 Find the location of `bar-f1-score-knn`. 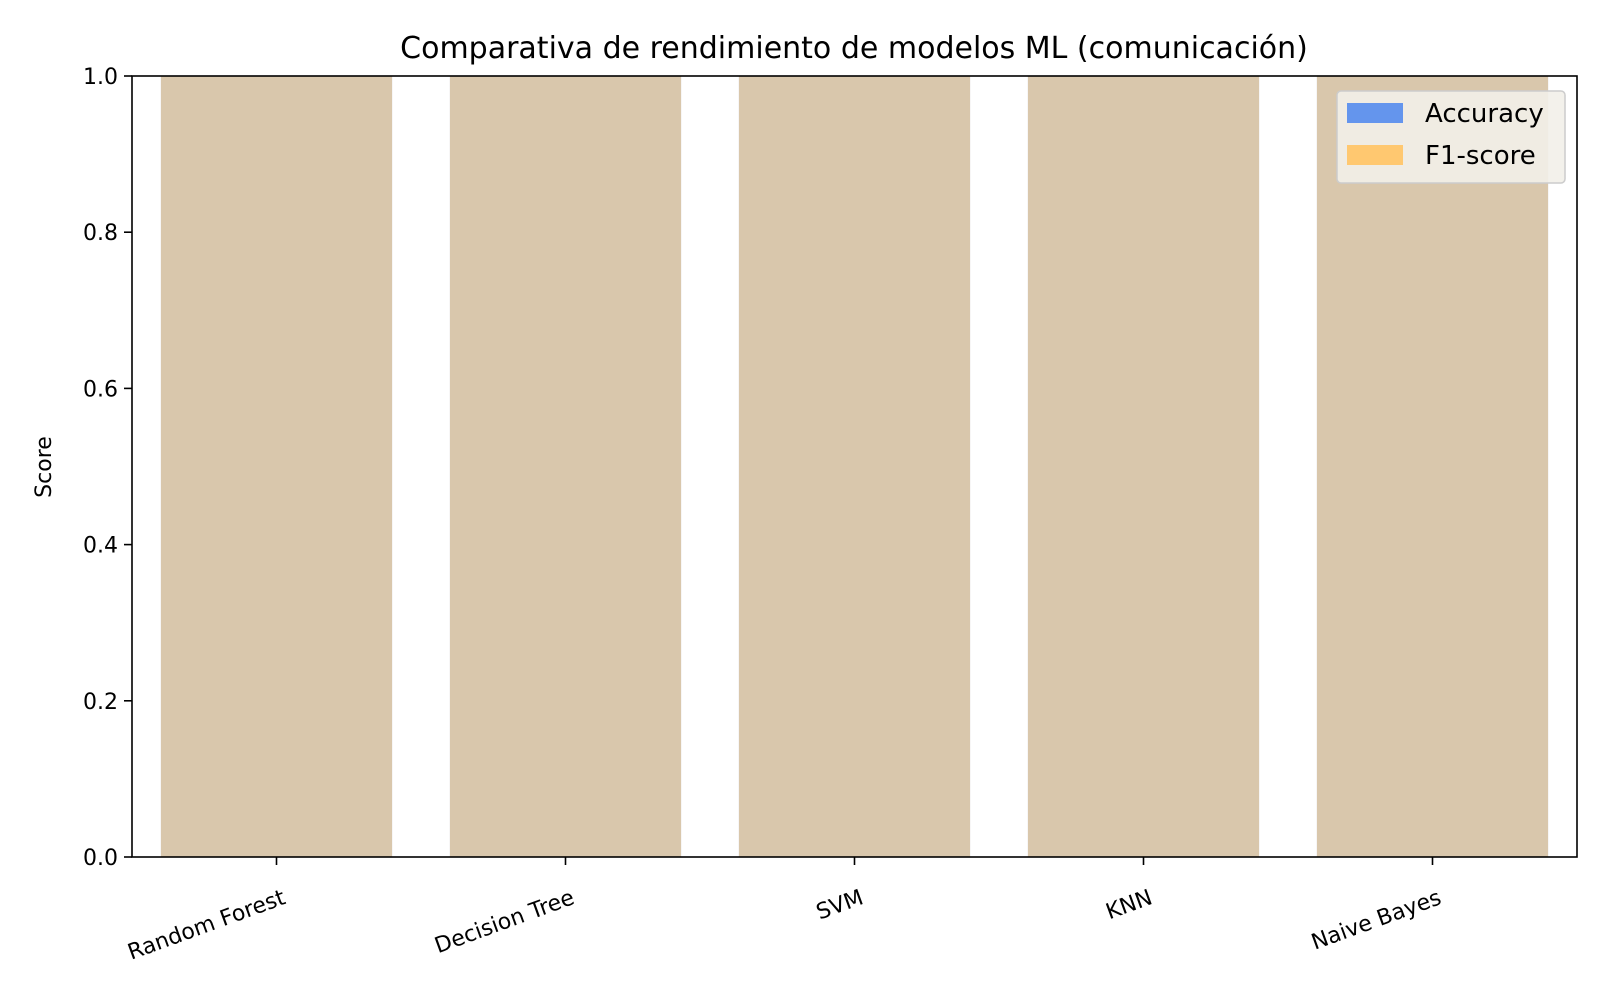

bar-f1-score-knn is located at coordinates (1143, 466).